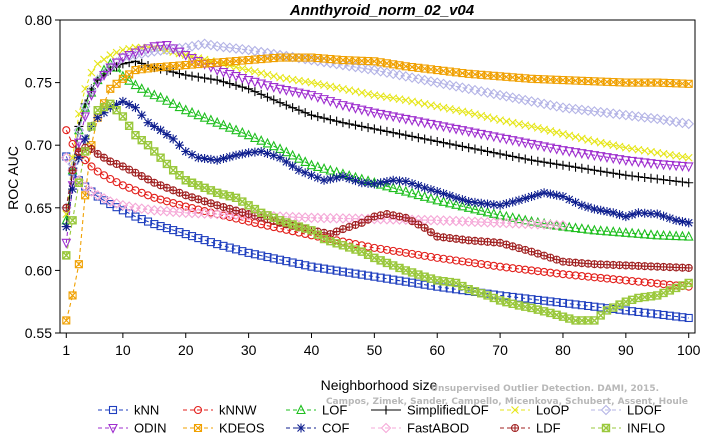 This screenshot has width=702, height=434. What do you see at coordinates (113, 428) in the screenshot?
I see `legend-marker-odin` at bounding box center [113, 428].